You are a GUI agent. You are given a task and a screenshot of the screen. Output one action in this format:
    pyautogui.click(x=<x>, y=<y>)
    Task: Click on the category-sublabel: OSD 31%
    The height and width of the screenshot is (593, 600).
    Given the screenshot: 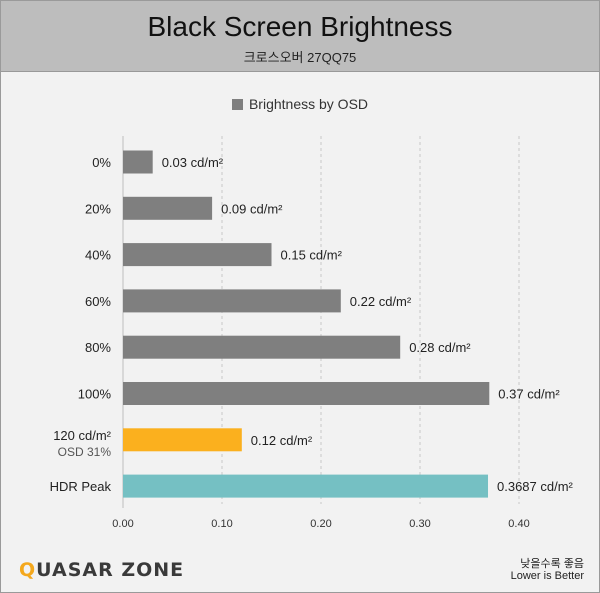 What is the action you would take?
    pyautogui.click(x=85, y=452)
    